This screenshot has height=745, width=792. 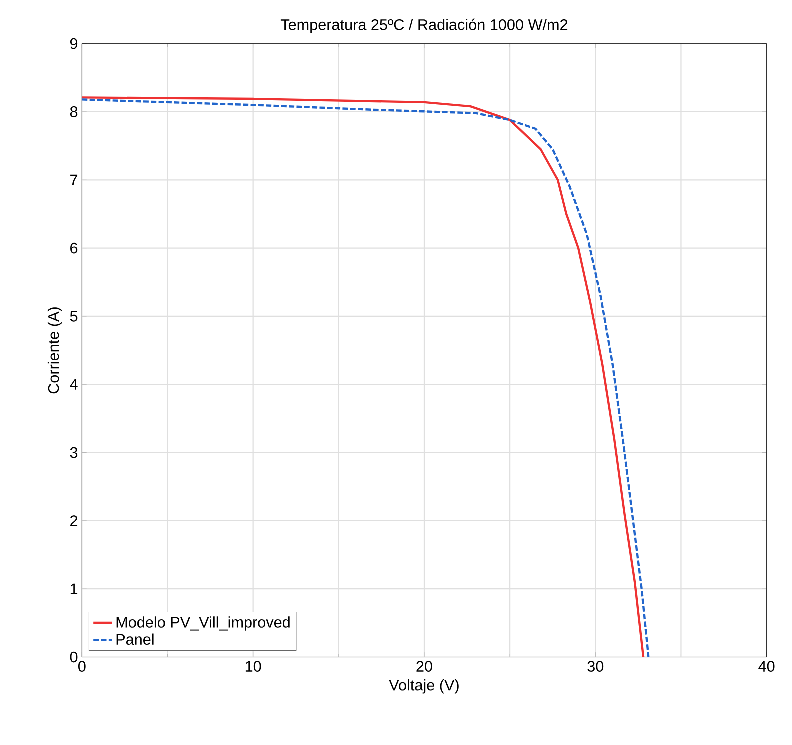 I want to click on x-tick-label: 0, so click(x=82, y=666).